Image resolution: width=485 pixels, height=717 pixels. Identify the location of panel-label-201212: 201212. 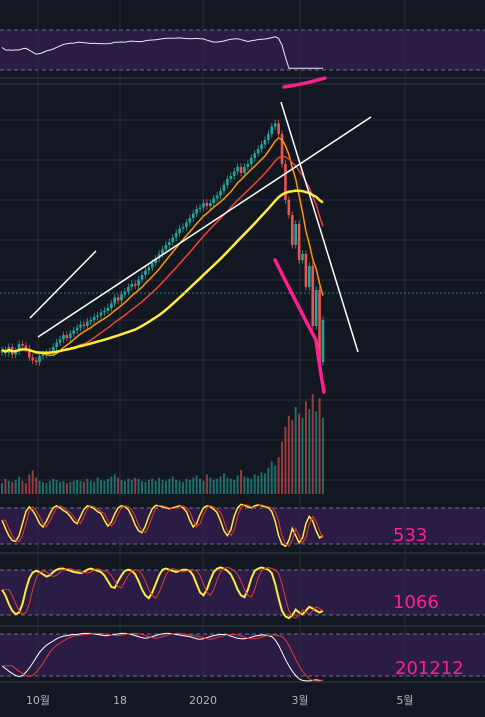
(429, 668).